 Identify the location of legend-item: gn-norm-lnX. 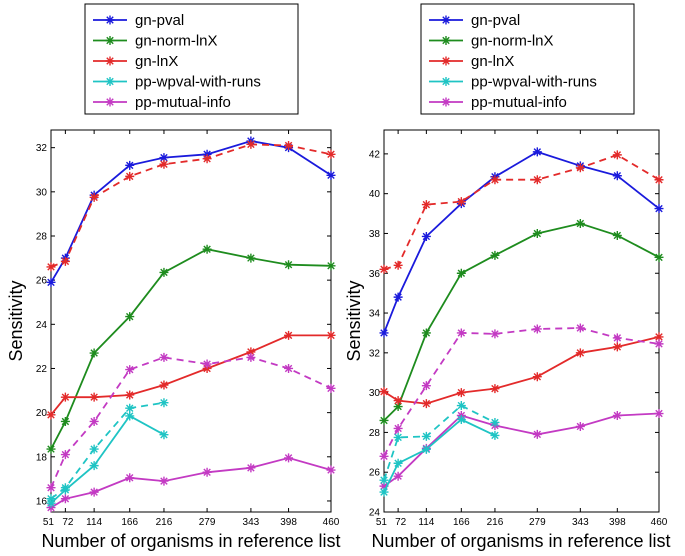
(491, 41).